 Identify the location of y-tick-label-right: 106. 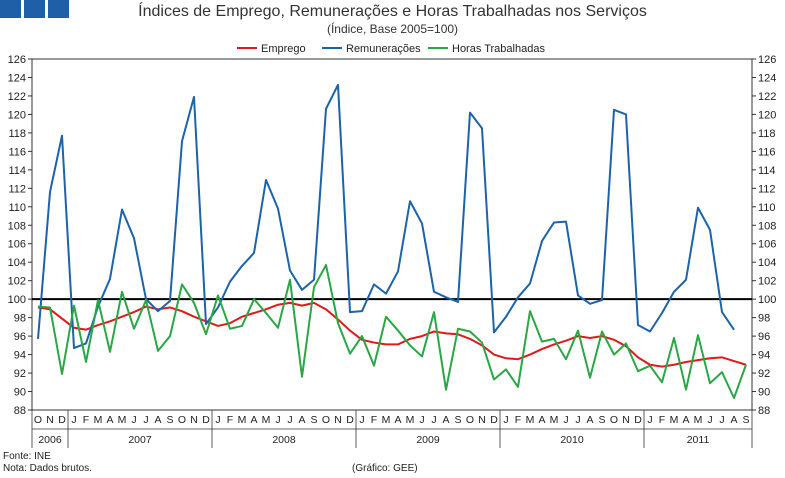
(767, 245).